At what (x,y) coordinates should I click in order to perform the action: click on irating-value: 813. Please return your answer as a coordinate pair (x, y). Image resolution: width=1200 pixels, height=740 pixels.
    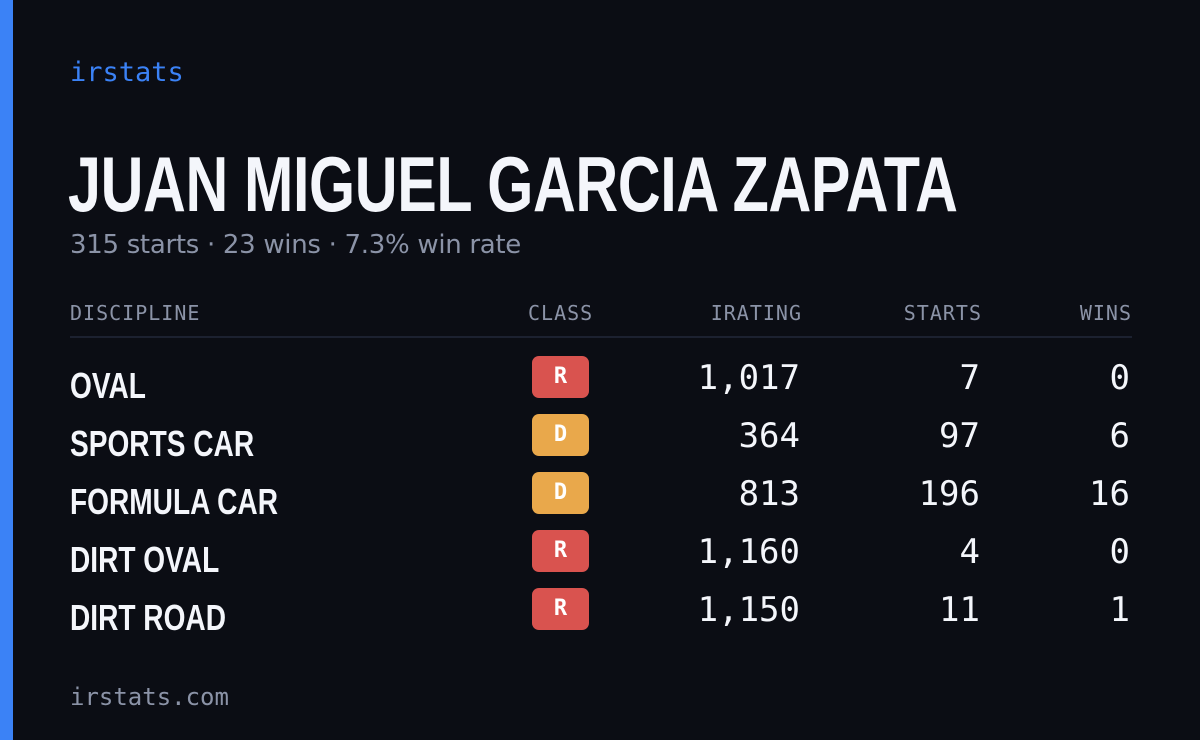
    Looking at the image, I should click on (769, 494).